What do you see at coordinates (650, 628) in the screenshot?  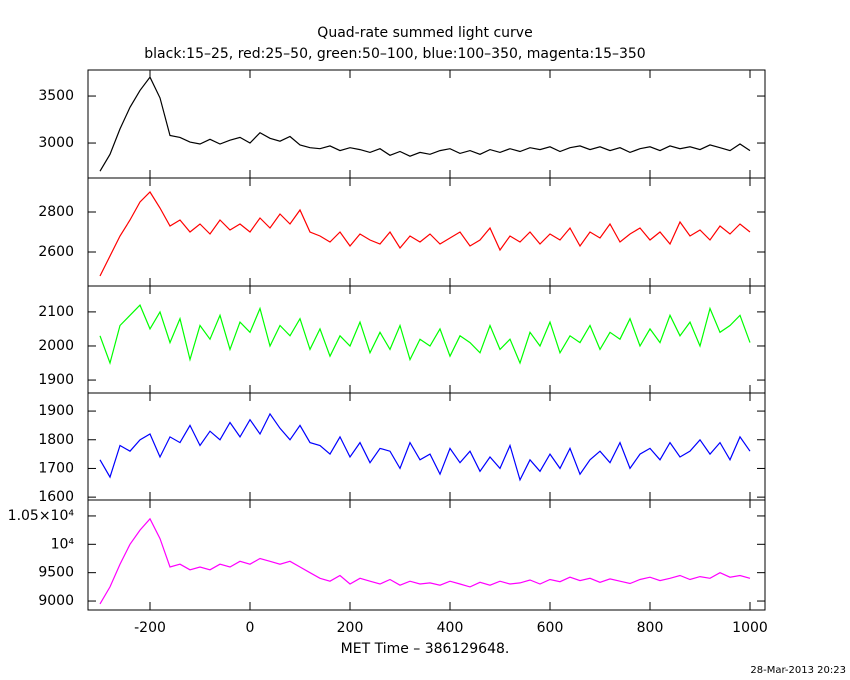 I see `x-tick-label: 800` at bounding box center [650, 628].